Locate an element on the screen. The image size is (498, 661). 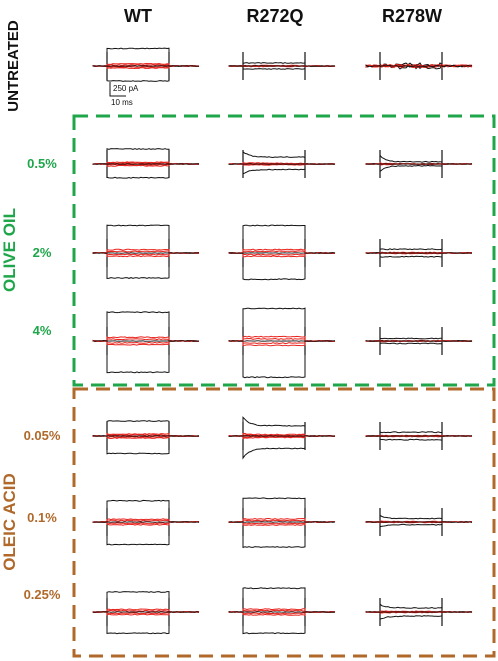
untreated-label: UNTREATED is located at coordinates (13, 66).